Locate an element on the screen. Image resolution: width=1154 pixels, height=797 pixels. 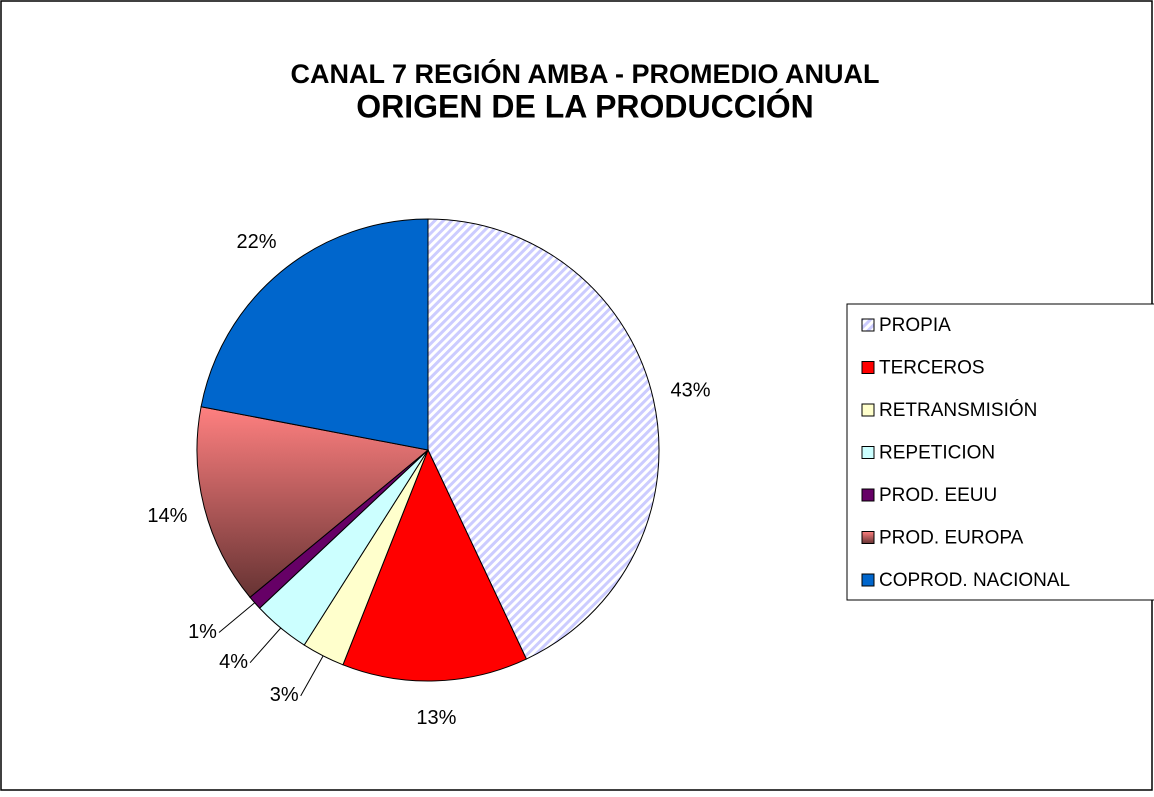
data-label: 43% is located at coordinates (691, 391).